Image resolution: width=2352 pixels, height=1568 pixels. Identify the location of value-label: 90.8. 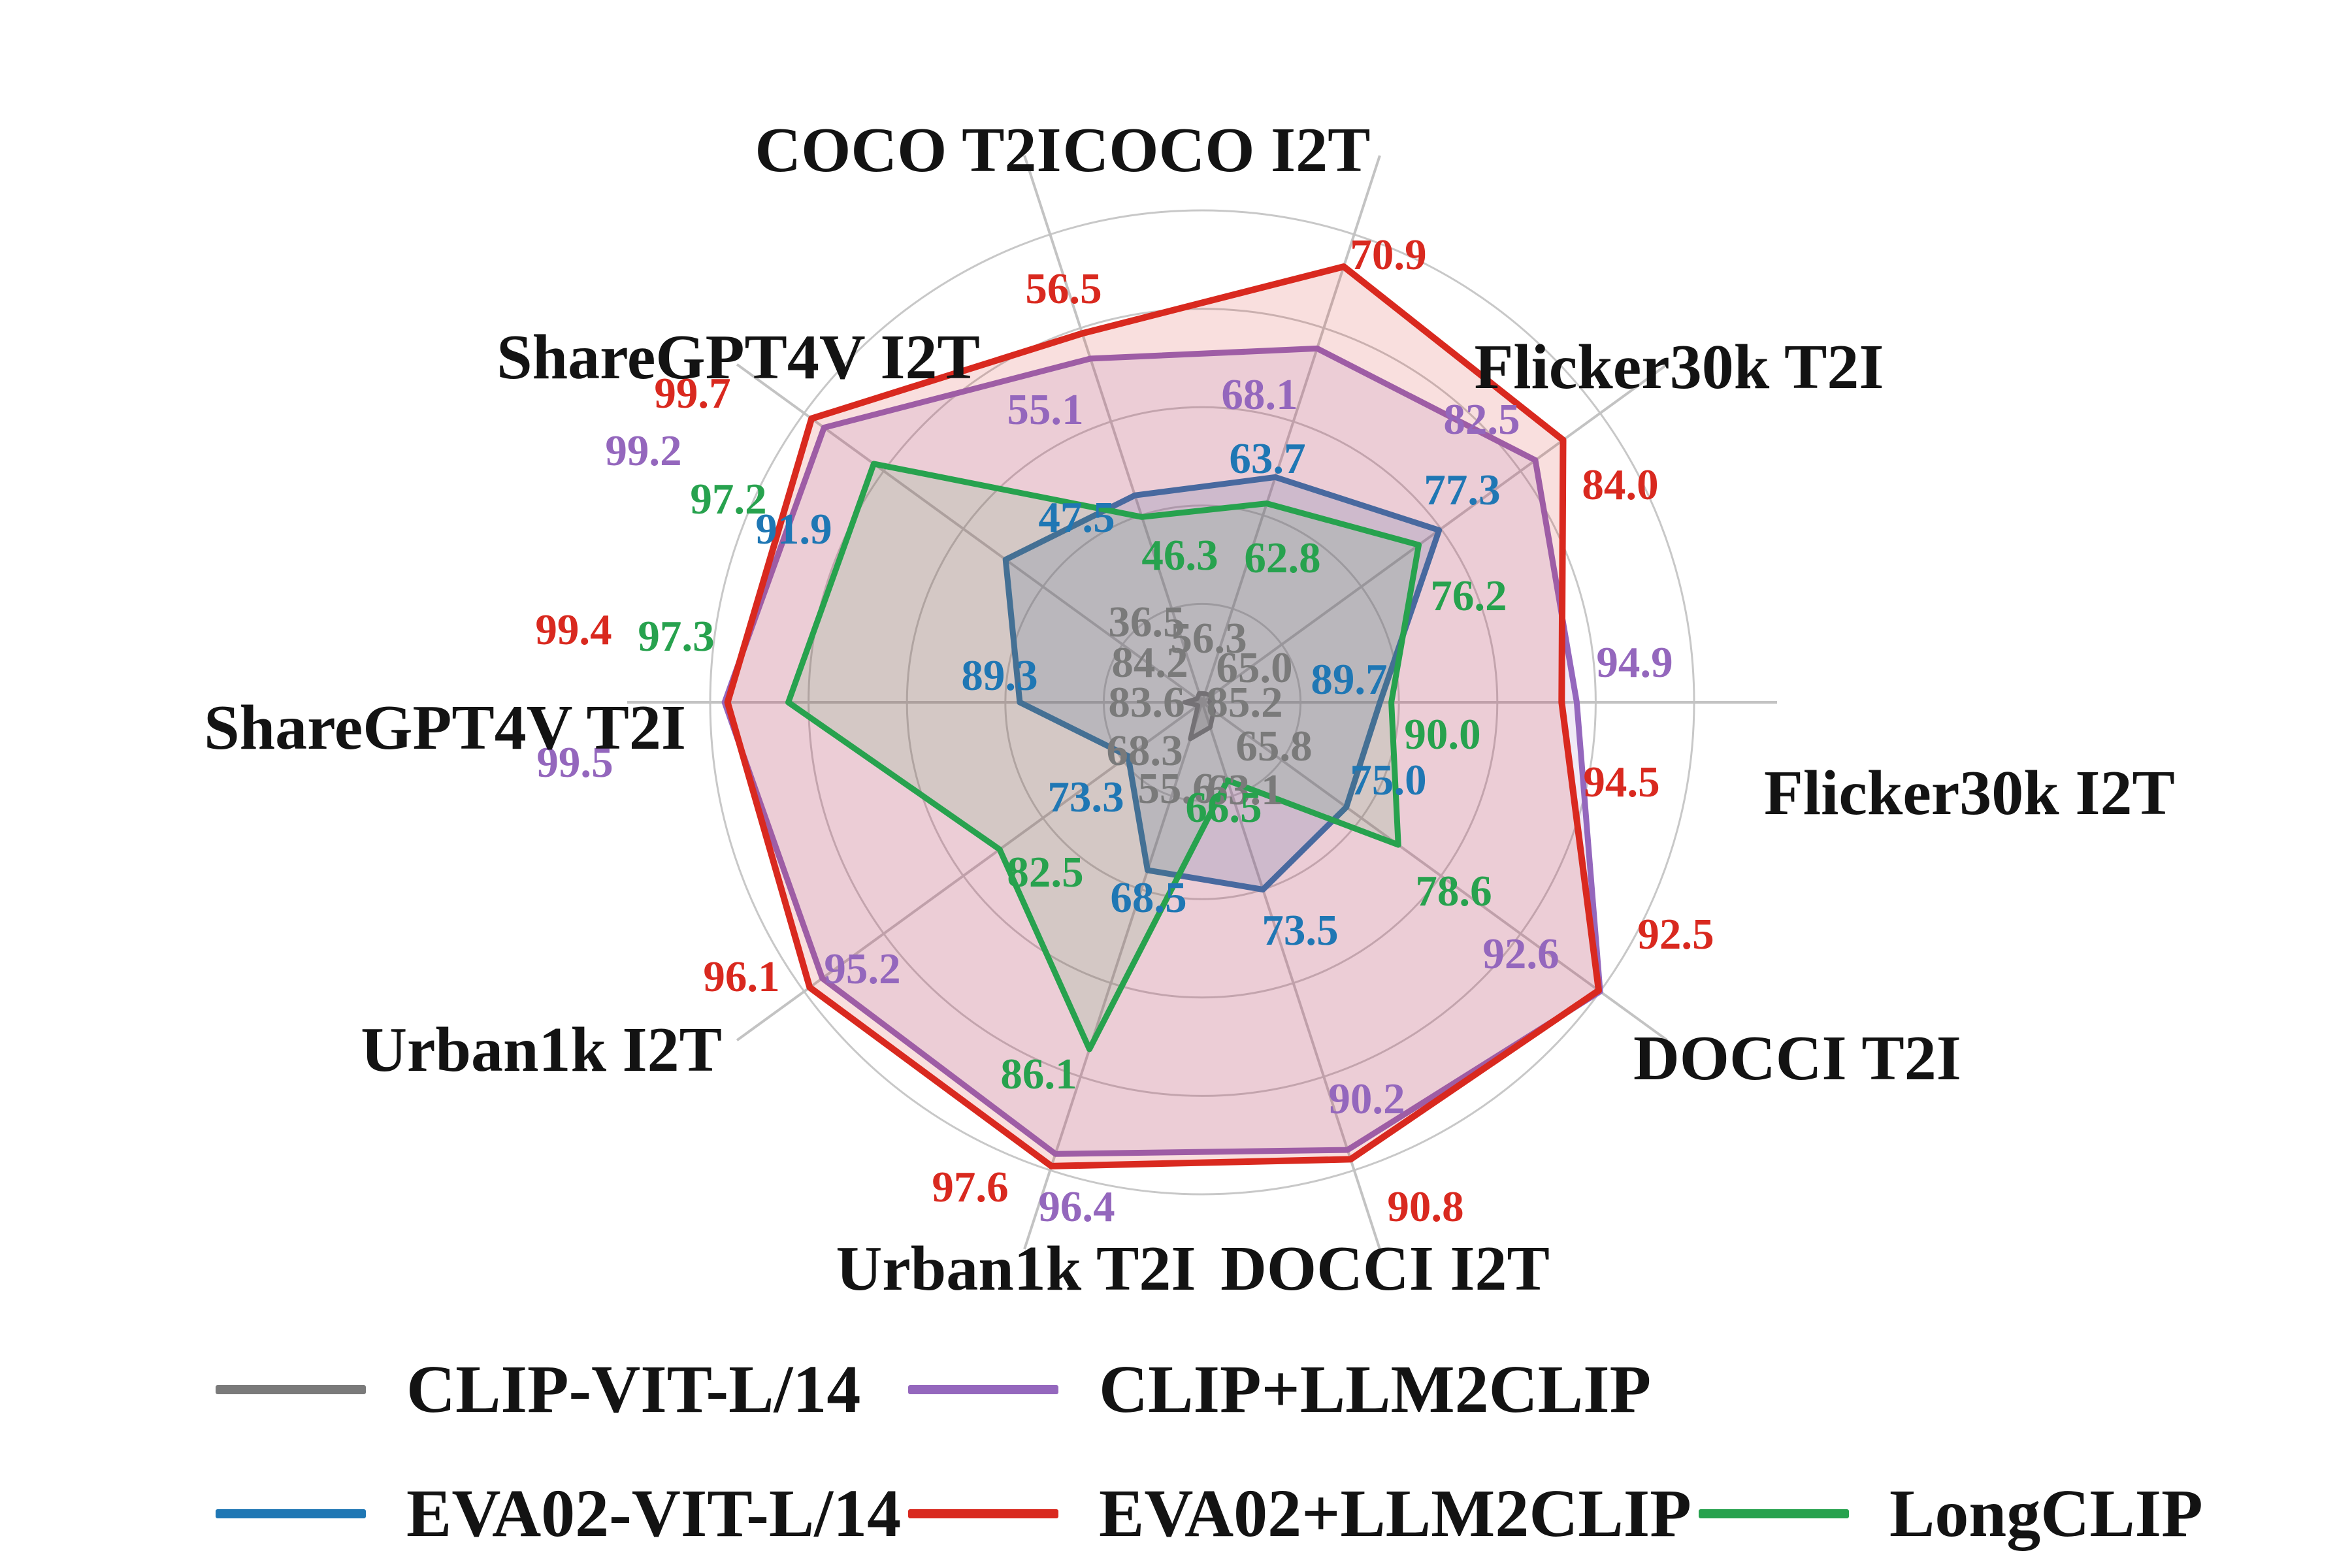
(1425, 1207).